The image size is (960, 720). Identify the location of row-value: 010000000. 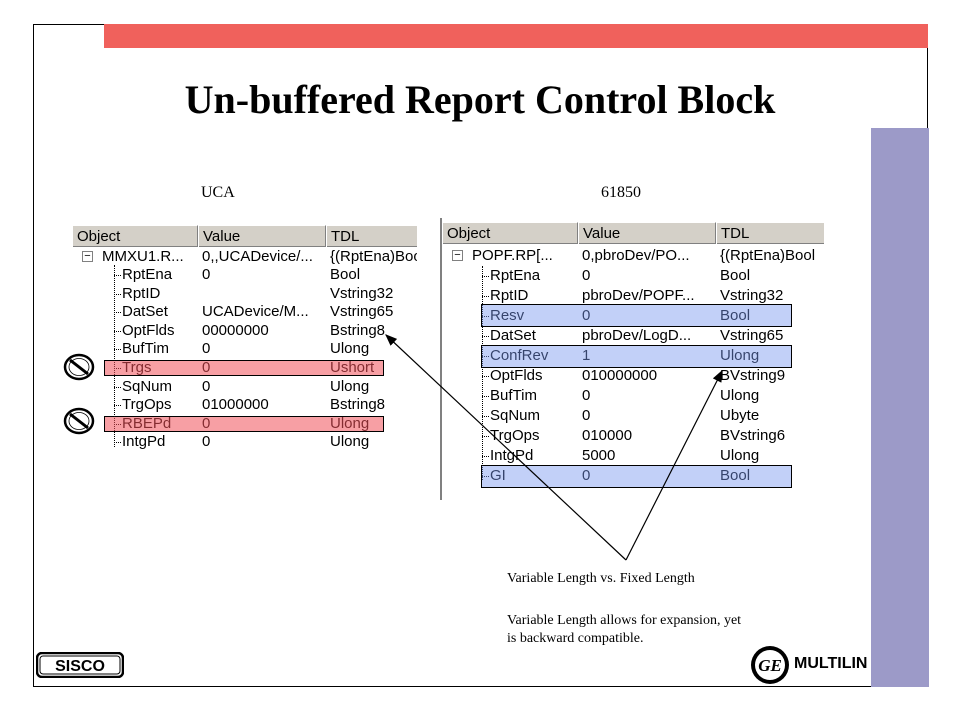
(620, 375).